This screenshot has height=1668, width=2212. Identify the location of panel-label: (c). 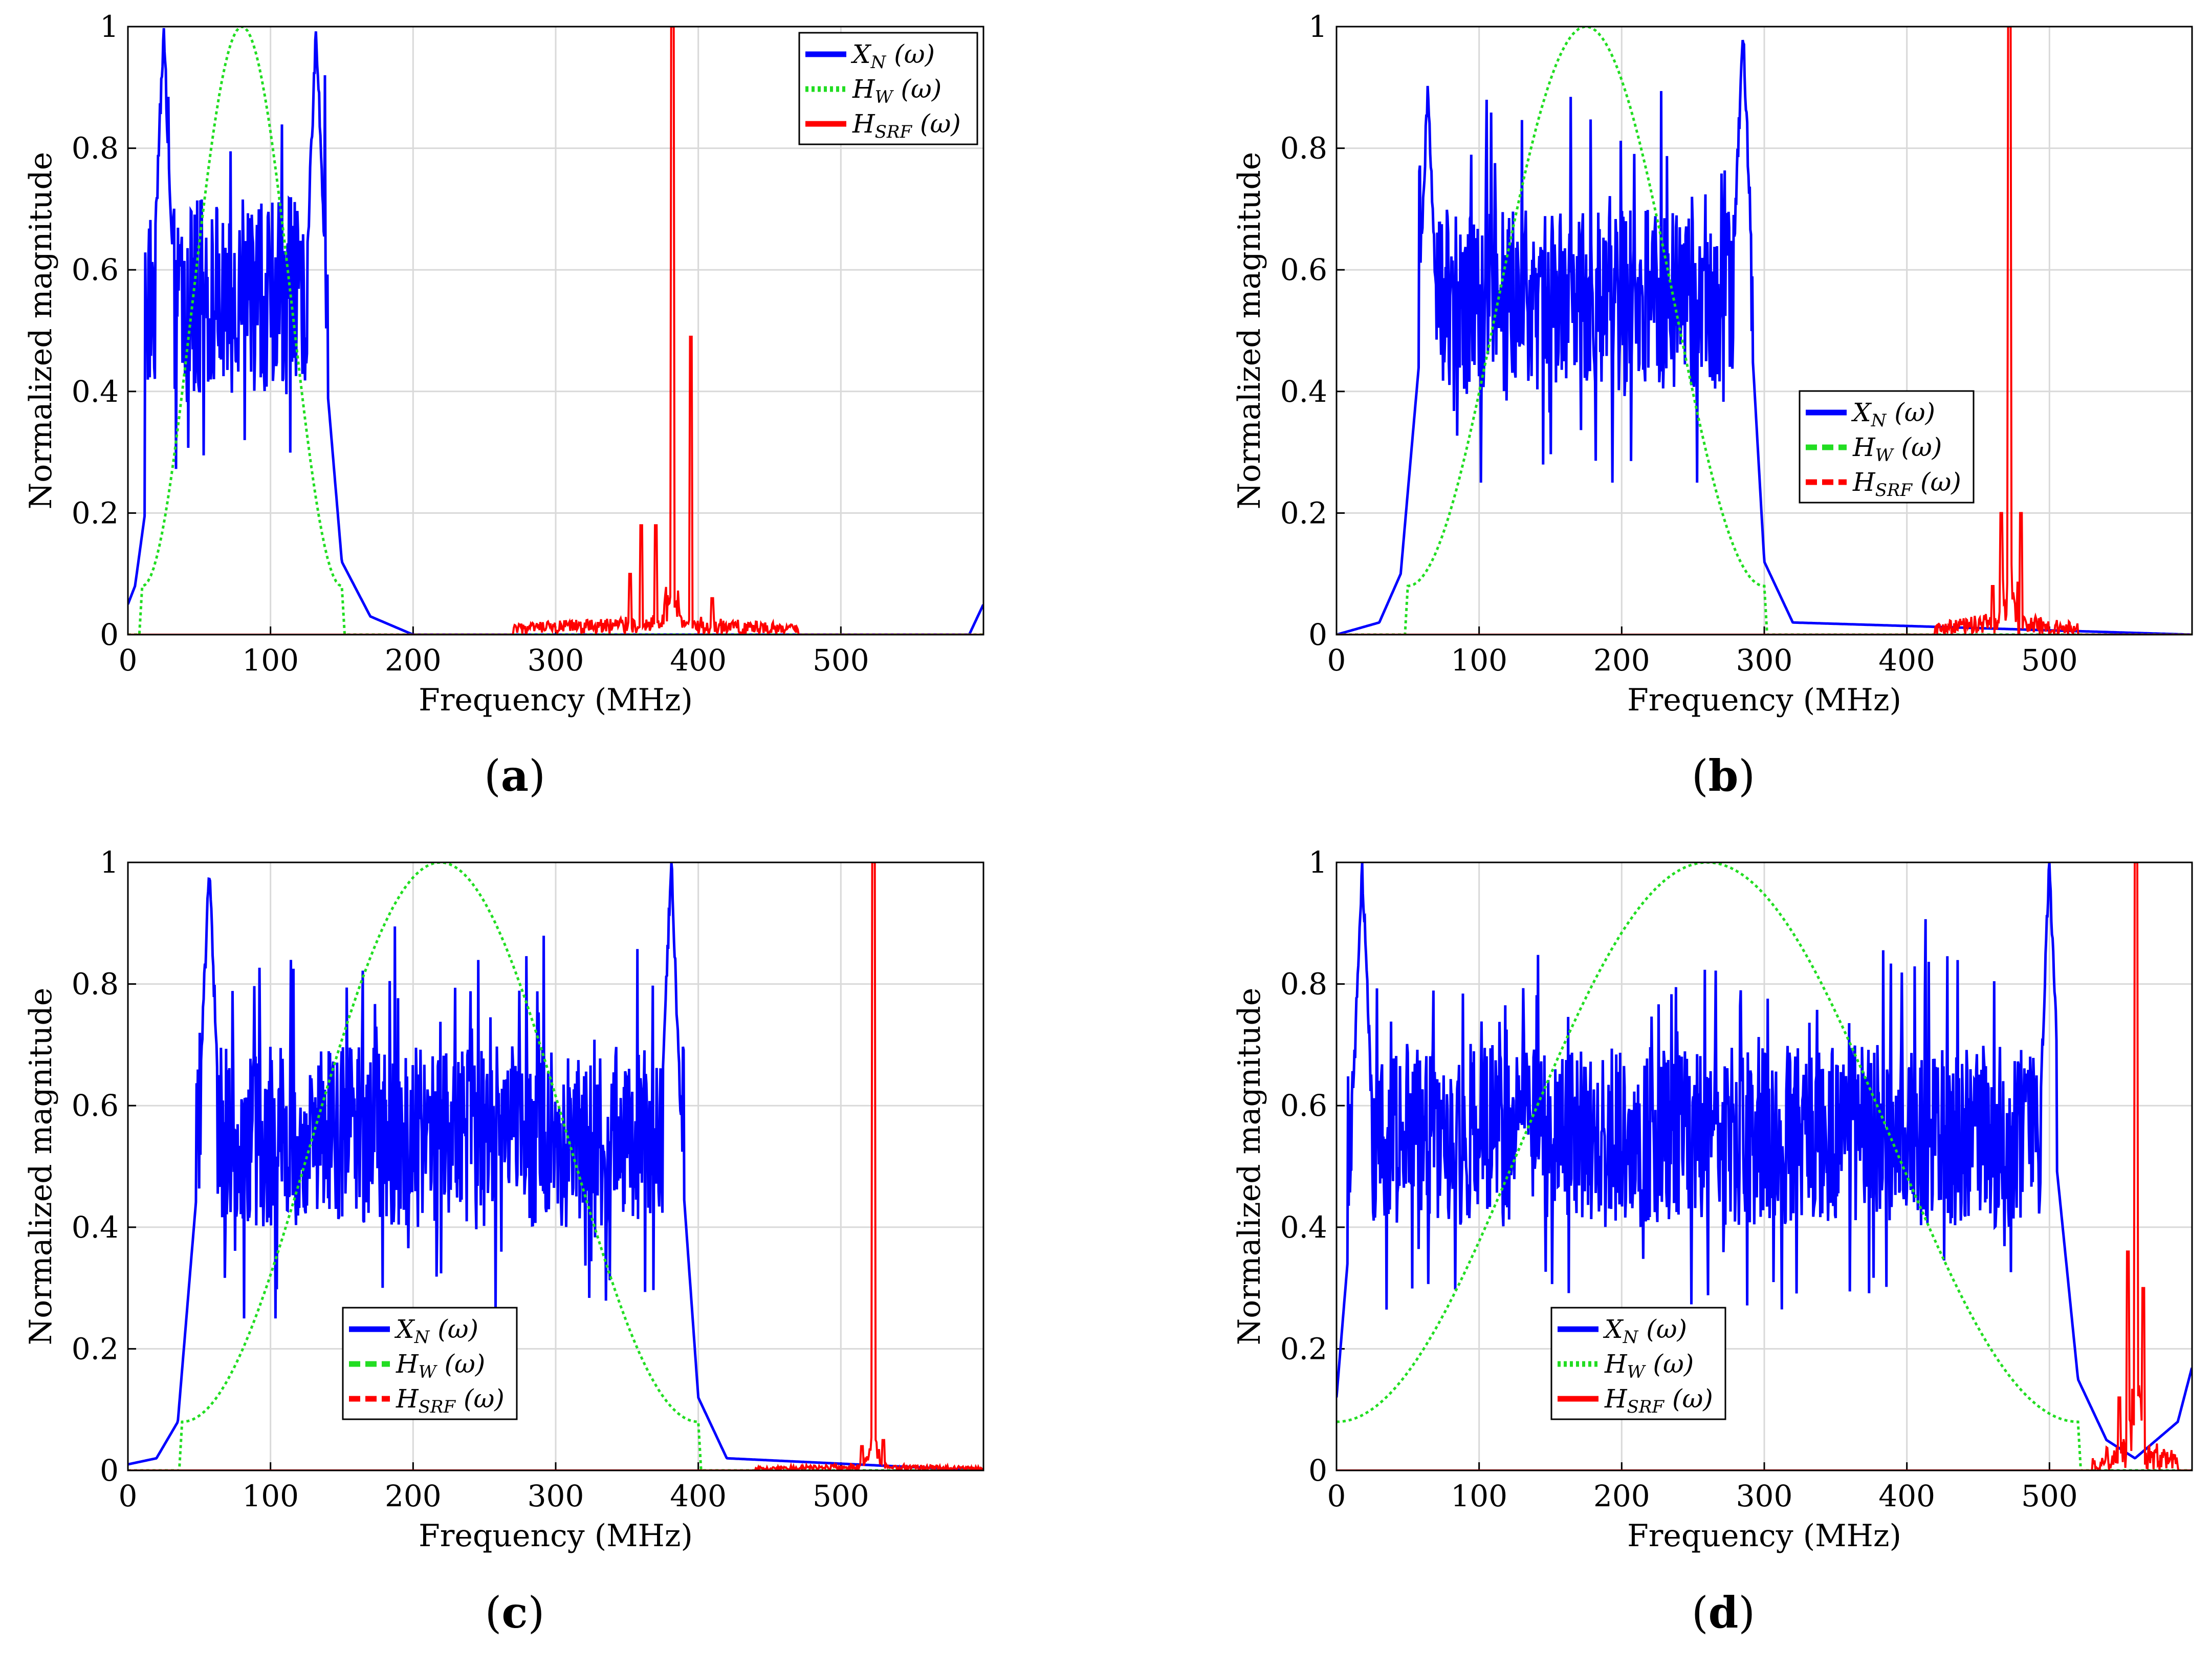
(515, 1613).